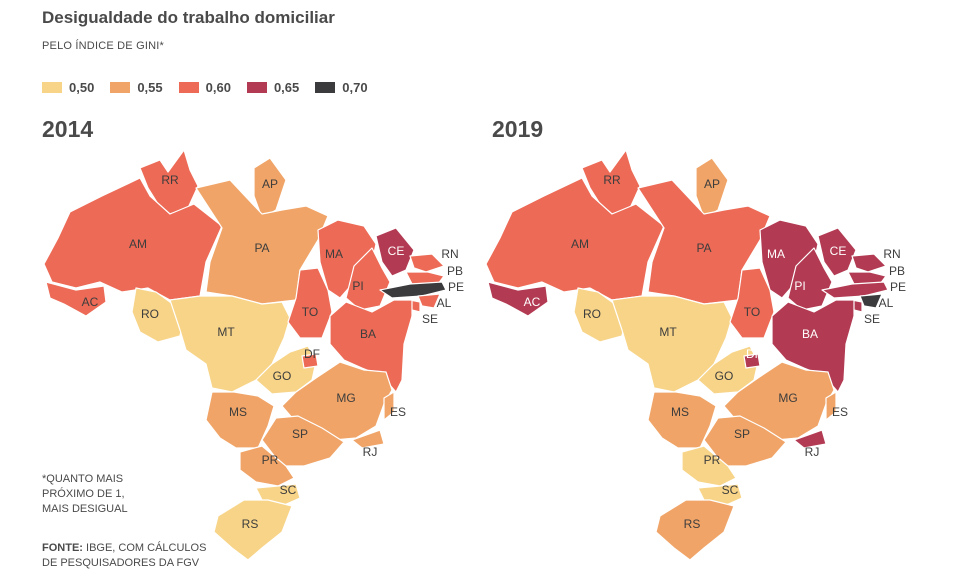  I want to click on map-year-2019: 2019, so click(518, 129).